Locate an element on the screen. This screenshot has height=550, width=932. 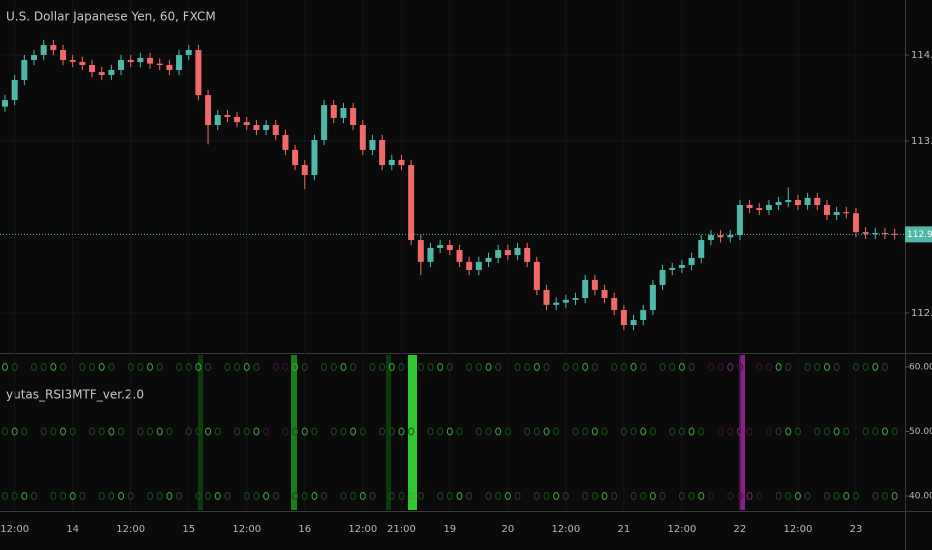
y-tick-label: 114.000 is located at coordinates (921, 55).